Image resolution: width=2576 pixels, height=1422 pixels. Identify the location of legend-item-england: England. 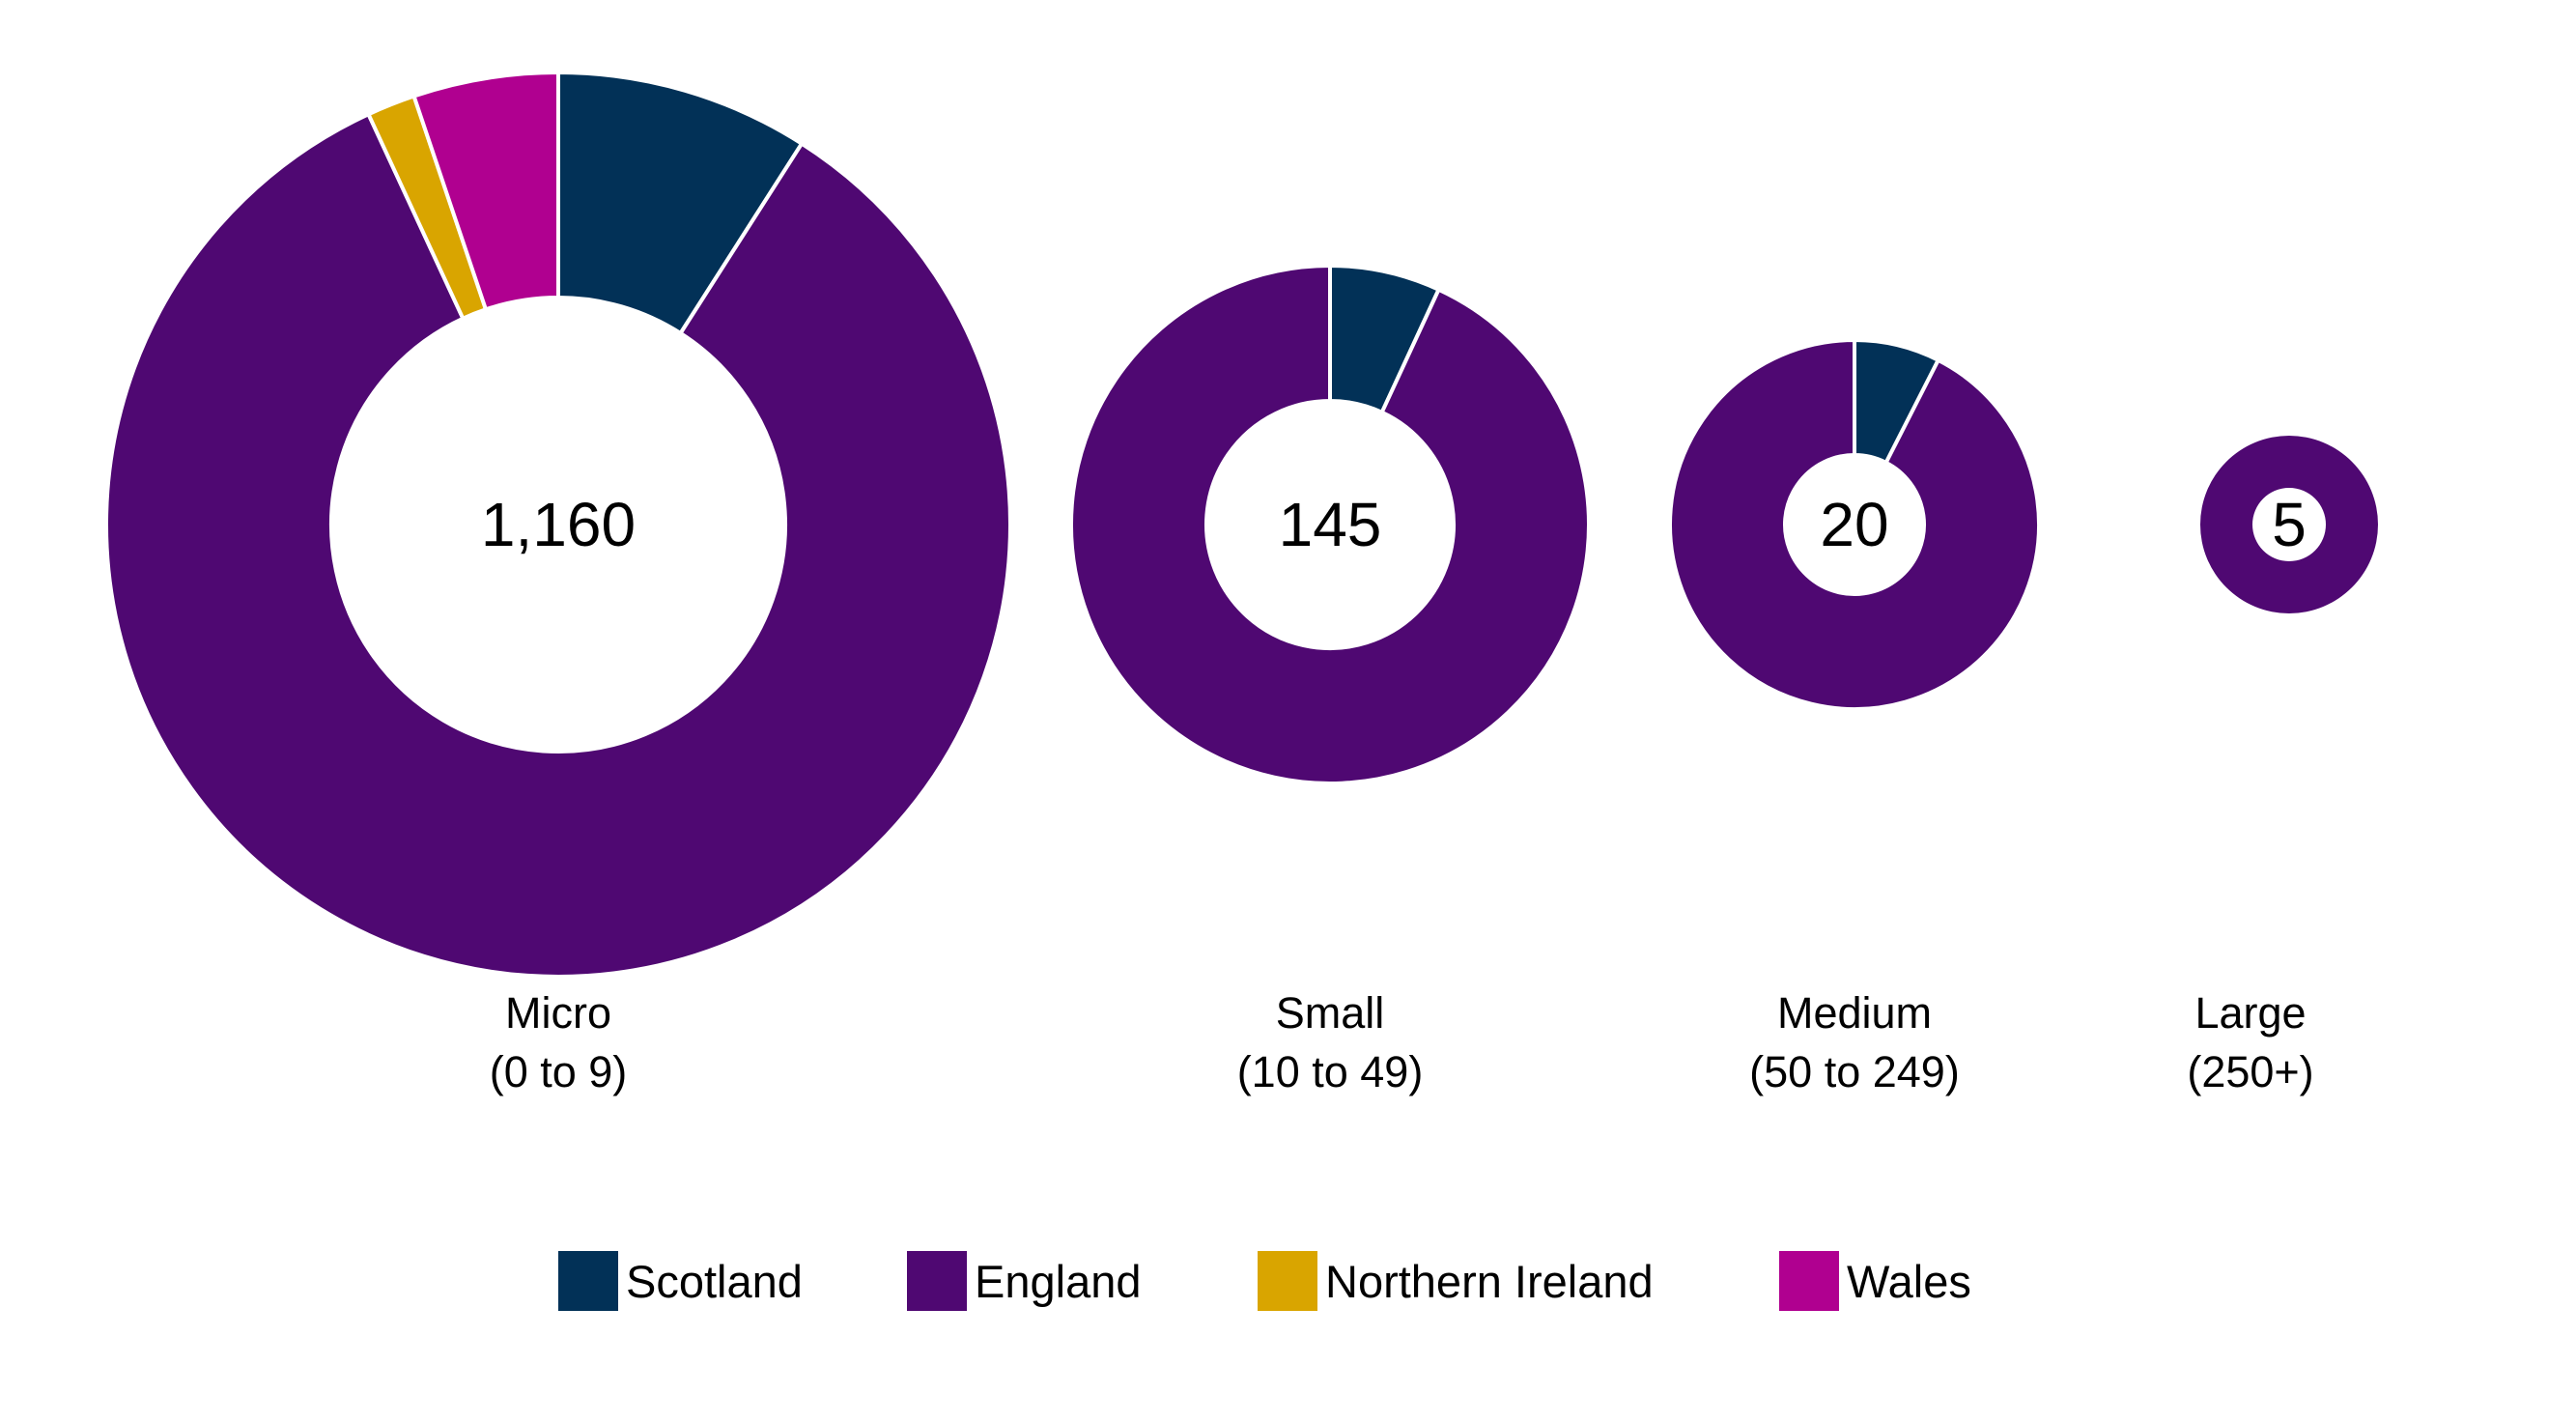
(1024, 1281).